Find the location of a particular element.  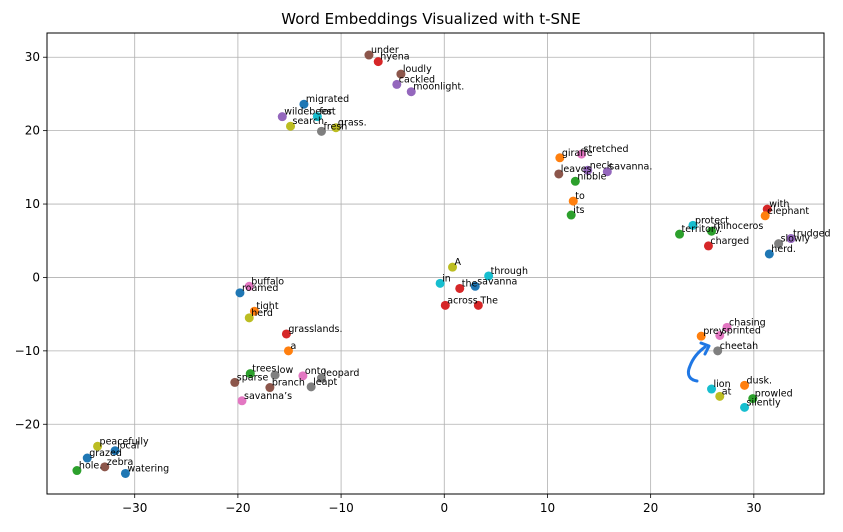

point-label: stretched is located at coordinates (606, 149).